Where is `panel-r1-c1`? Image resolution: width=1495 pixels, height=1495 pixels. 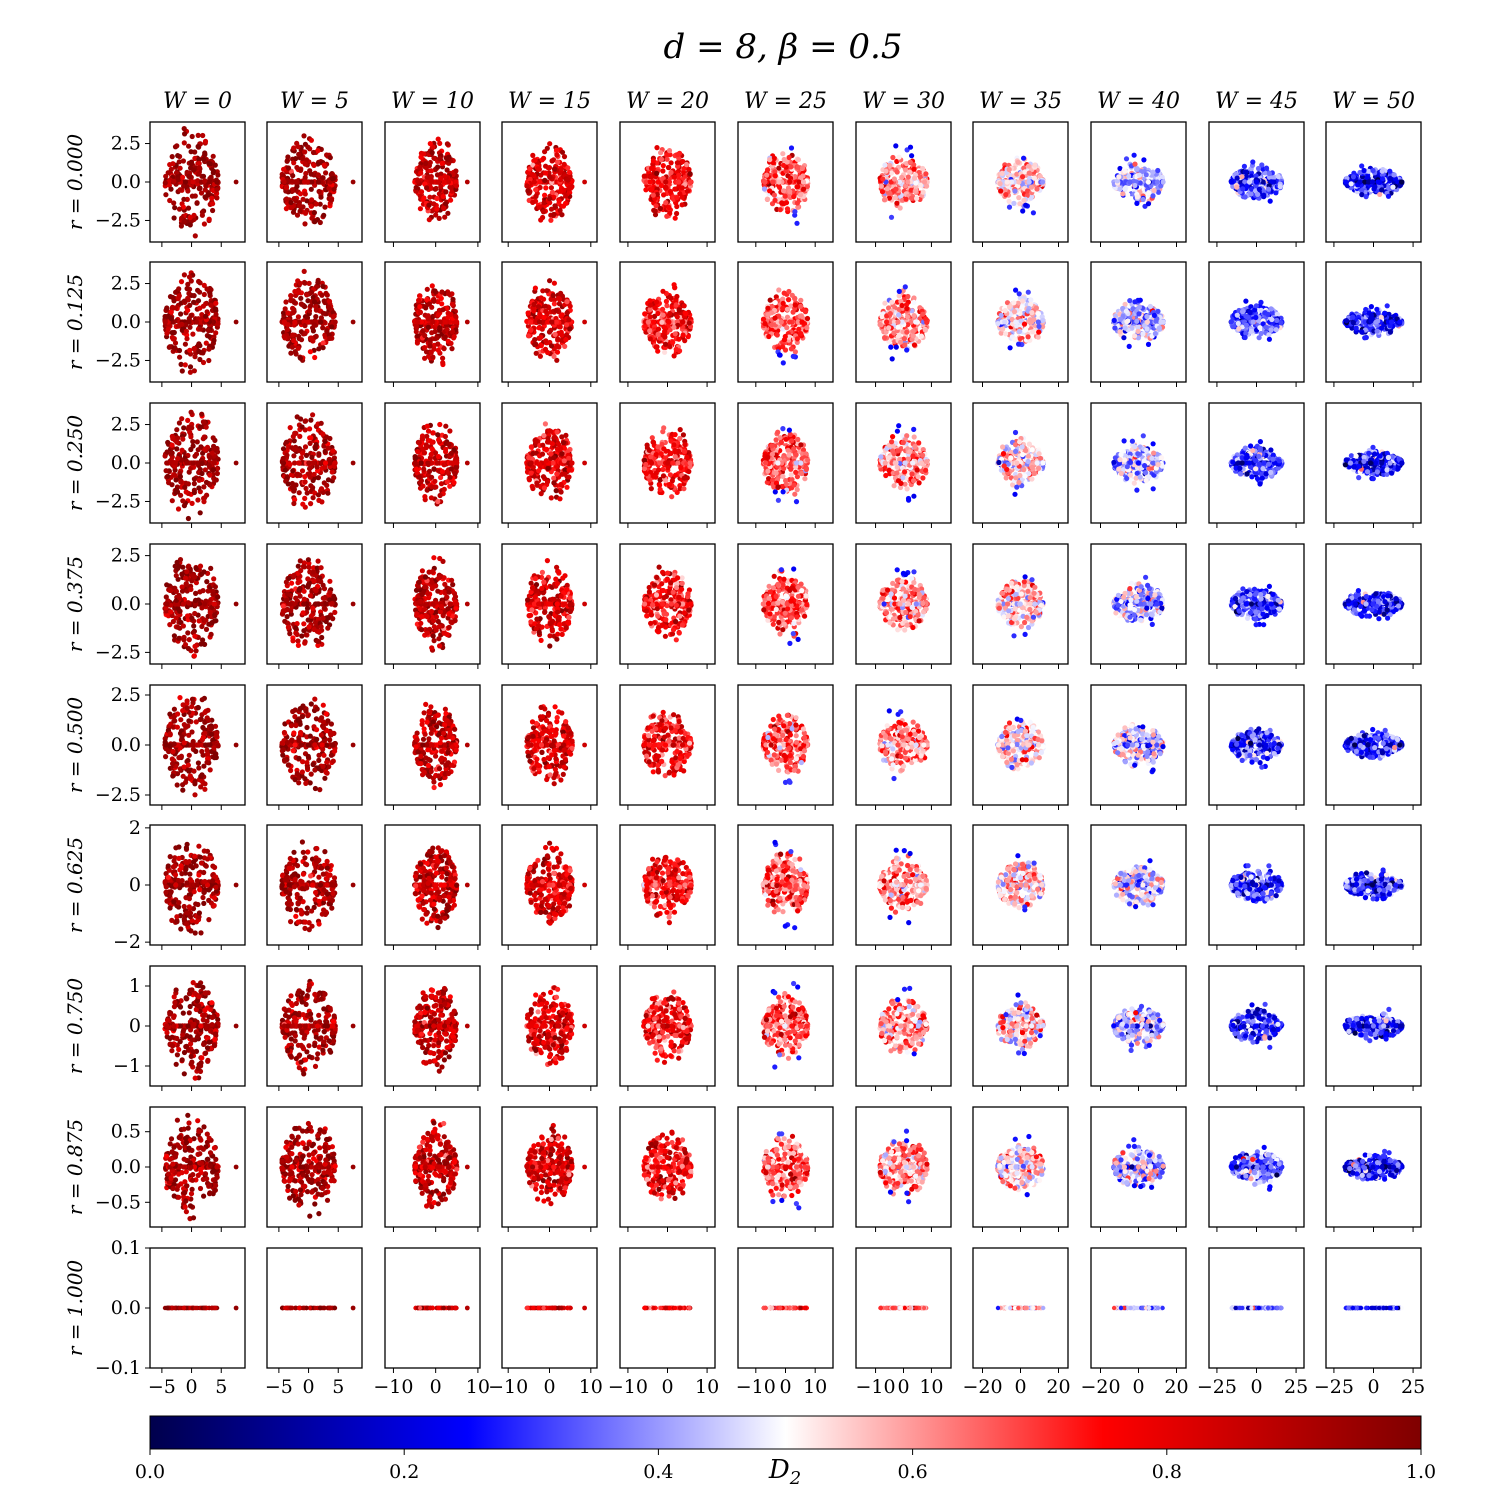
panel-r1-c1 is located at coordinates (314, 324).